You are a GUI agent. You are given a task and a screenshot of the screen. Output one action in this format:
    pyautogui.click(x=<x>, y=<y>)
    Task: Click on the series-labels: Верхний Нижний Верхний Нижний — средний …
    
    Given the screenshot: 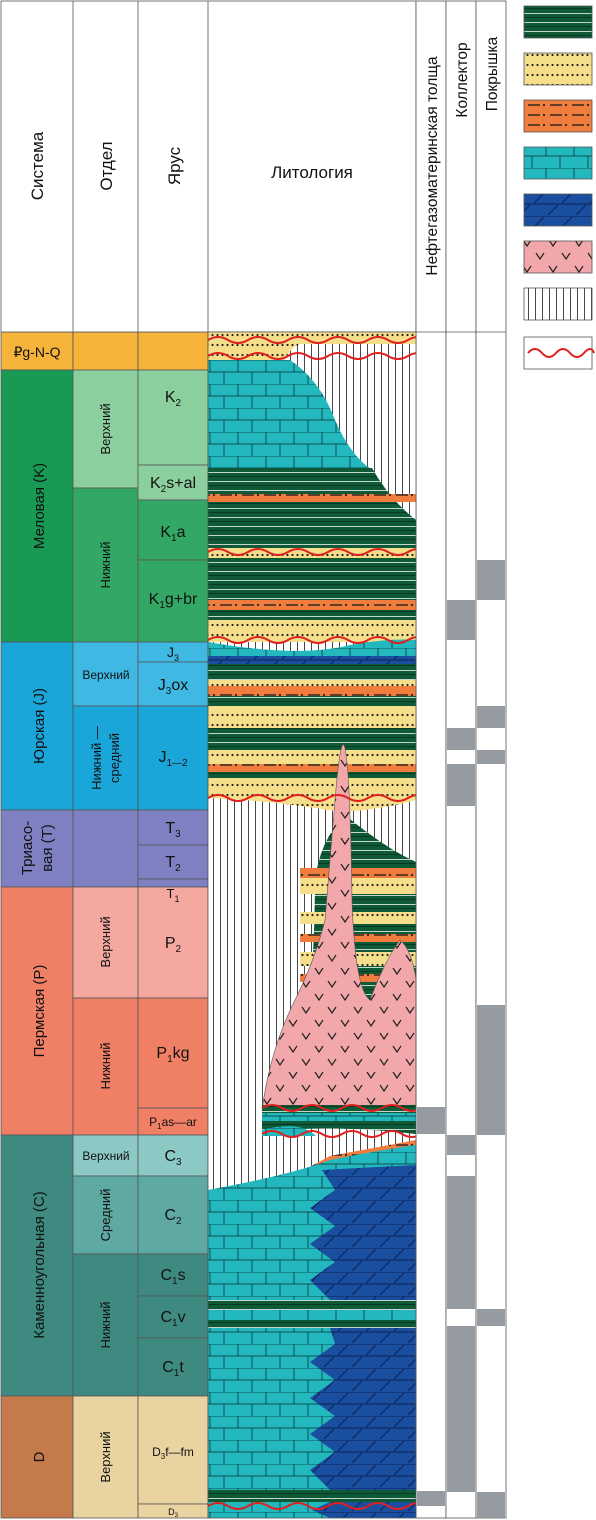 What is the action you would take?
    pyautogui.click(x=105, y=942)
    